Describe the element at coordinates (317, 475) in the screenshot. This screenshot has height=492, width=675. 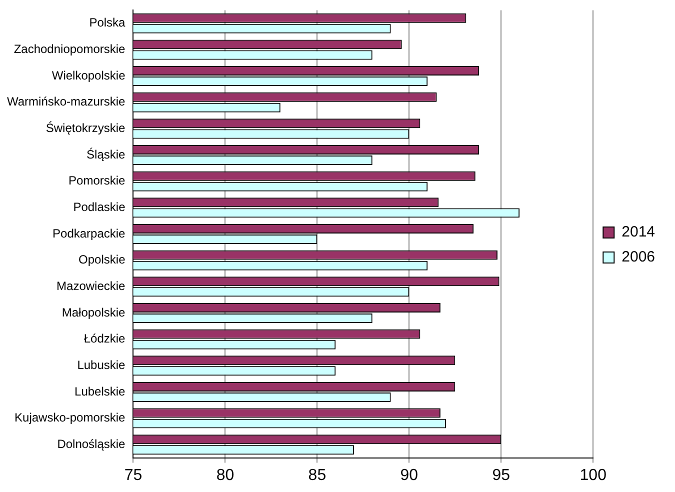
I see `x-tick-label: 85` at that location.